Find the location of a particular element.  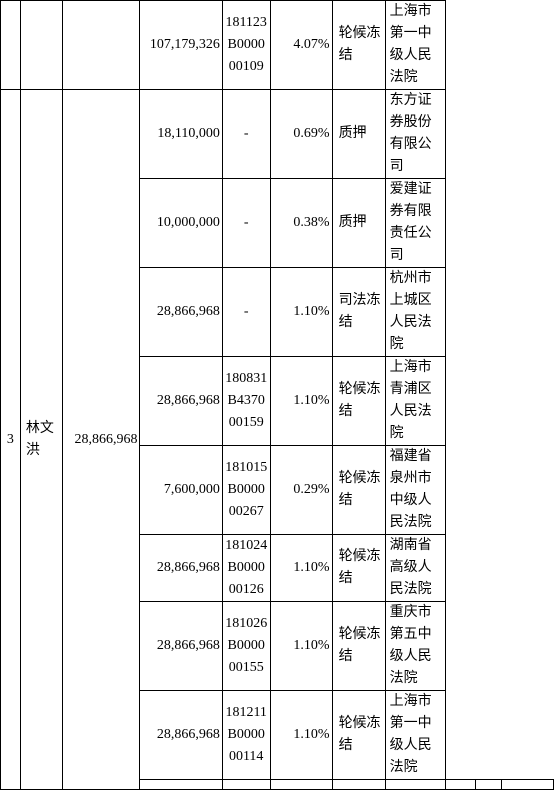

agency-cell: 杭州市上城区人民法院 is located at coordinates (415, 312).